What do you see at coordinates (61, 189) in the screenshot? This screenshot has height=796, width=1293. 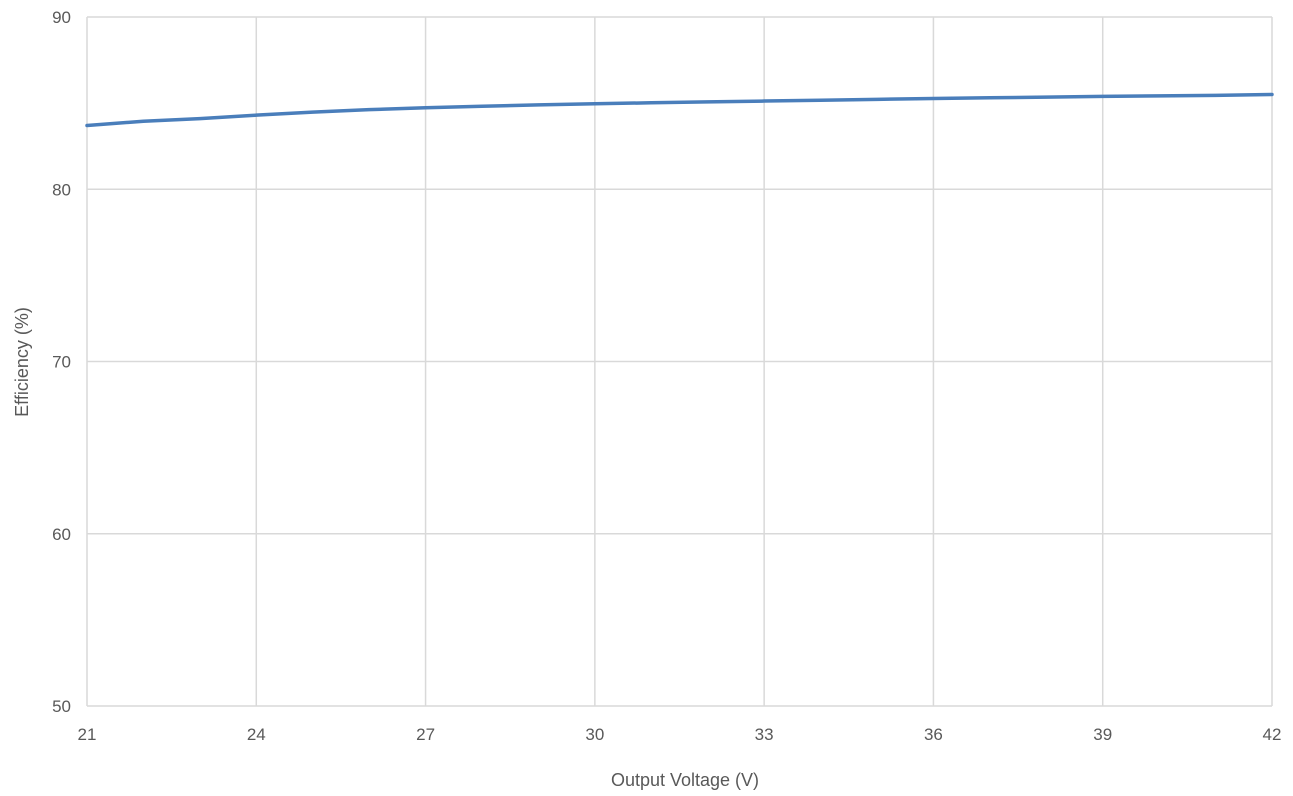 I see `y-tick-label-80: 80` at bounding box center [61, 189].